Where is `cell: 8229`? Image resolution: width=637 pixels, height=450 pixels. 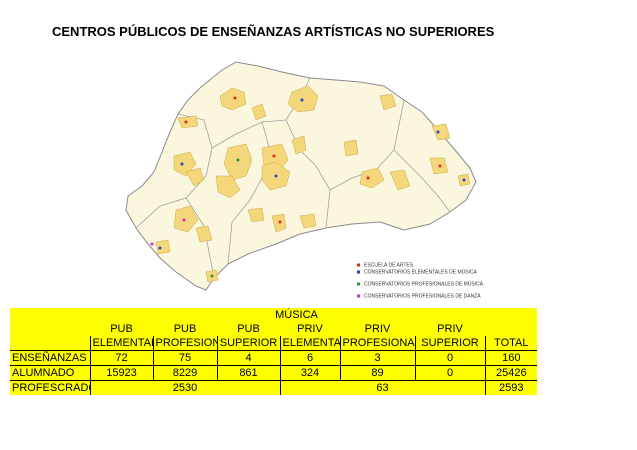 cell: 8229 is located at coordinates (184, 373).